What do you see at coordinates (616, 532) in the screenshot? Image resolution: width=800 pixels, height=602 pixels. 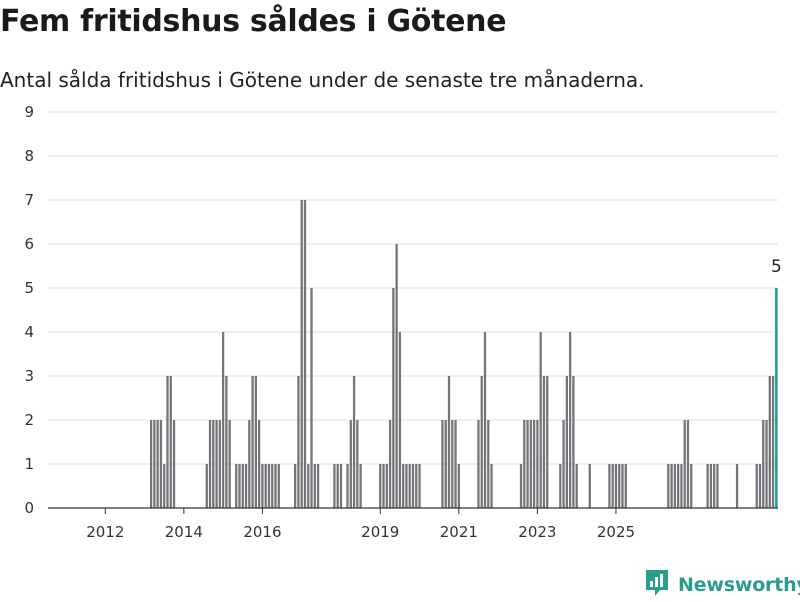 I see `x-tick-label: 2025` at bounding box center [616, 532].